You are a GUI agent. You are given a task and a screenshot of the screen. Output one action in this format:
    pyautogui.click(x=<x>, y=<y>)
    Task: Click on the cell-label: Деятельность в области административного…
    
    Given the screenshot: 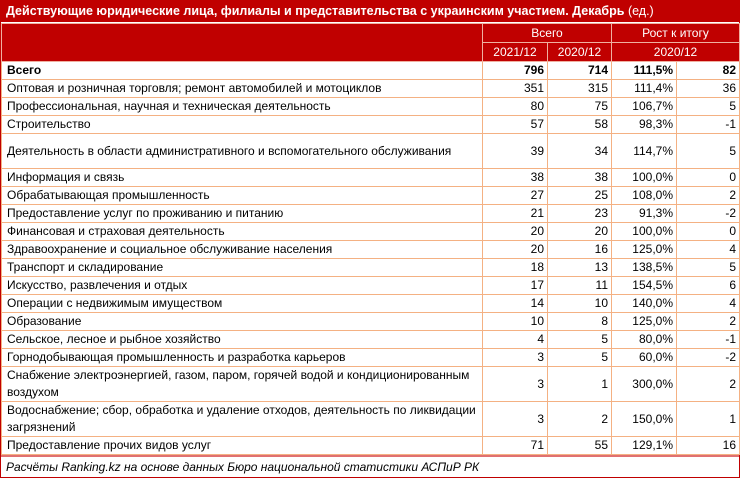 What is the action you would take?
    pyautogui.click(x=242, y=151)
    